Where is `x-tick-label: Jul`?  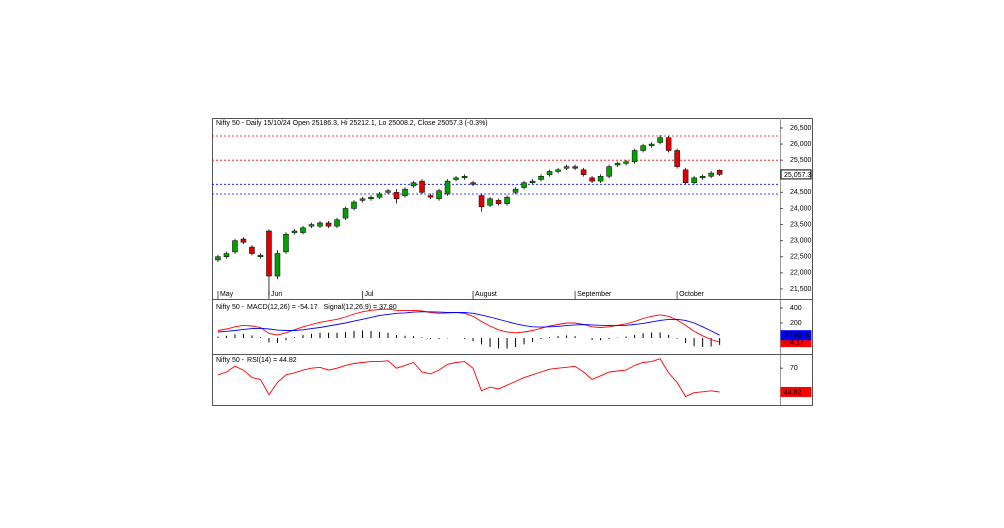 x-tick-label: Jul is located at coordinates (369, 294).